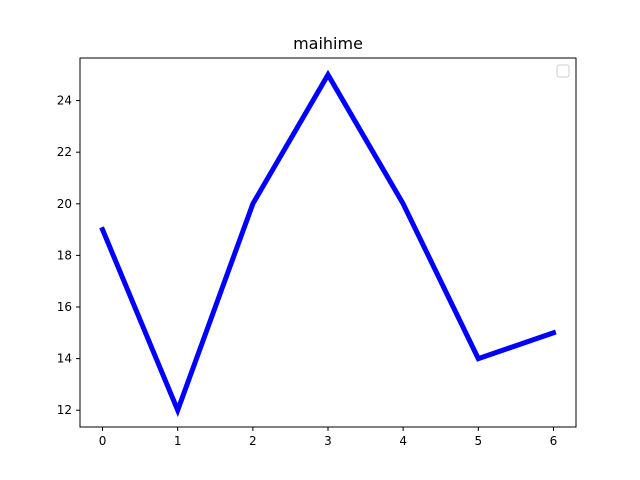 This screenshot has height=480, width=640. Describe the element at coordinates (64, 307) in the screenshot. I see `y-tick-label: 16` at that location.